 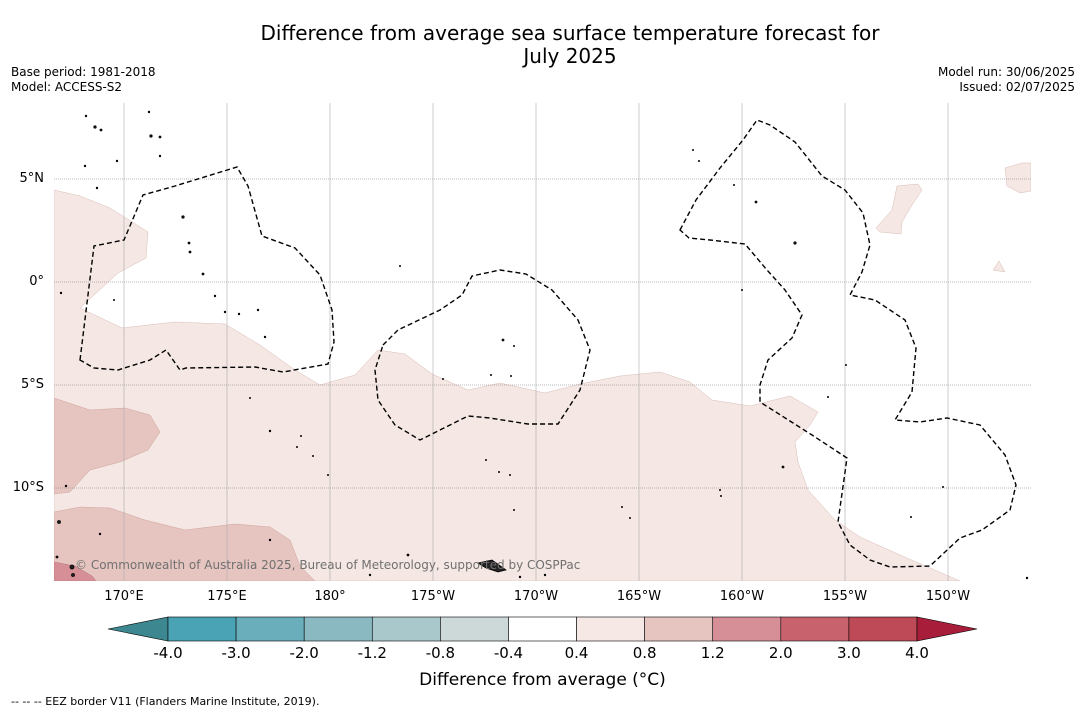 What do you see at coordinates (83, 72) in the screenshot?
I see `base-period: Base period: 1981-2018` at bounding box center [83, 72].